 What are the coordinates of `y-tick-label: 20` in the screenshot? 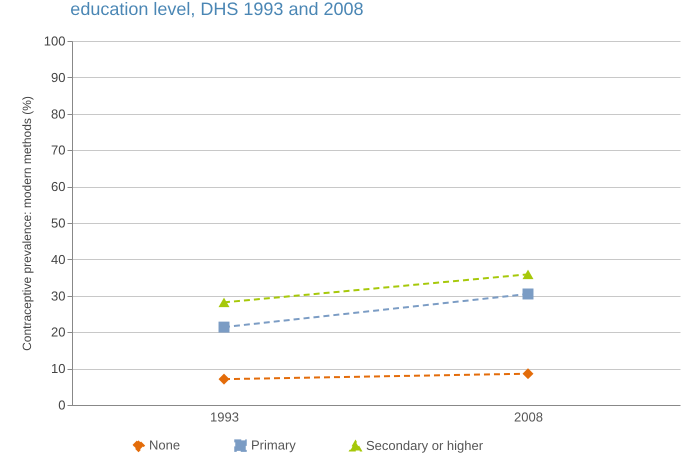 It's located at (58, 332).